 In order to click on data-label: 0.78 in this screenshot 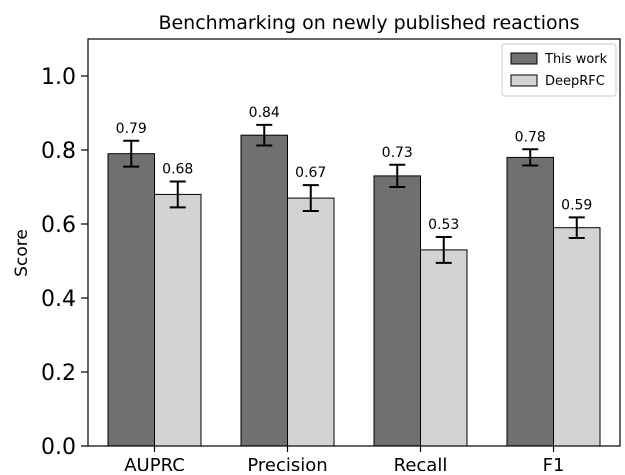, I will do `click(530, 137)`.